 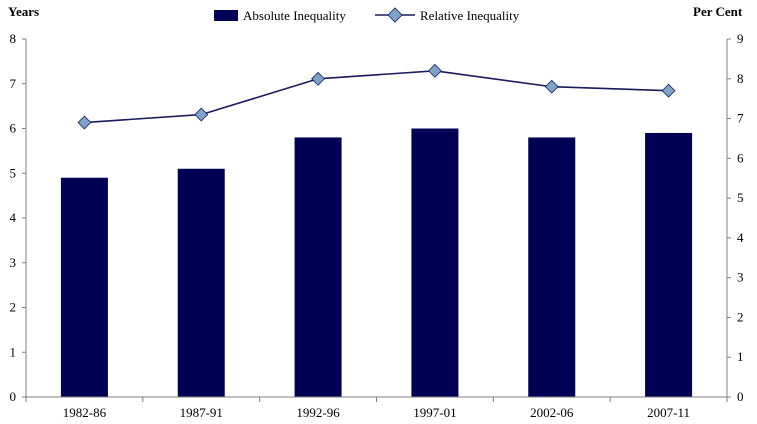 What do you see at coordinates (395, 15) in the screenshot?
I see `legend-marker-relative-inequality` at bounding box center [395, 15].